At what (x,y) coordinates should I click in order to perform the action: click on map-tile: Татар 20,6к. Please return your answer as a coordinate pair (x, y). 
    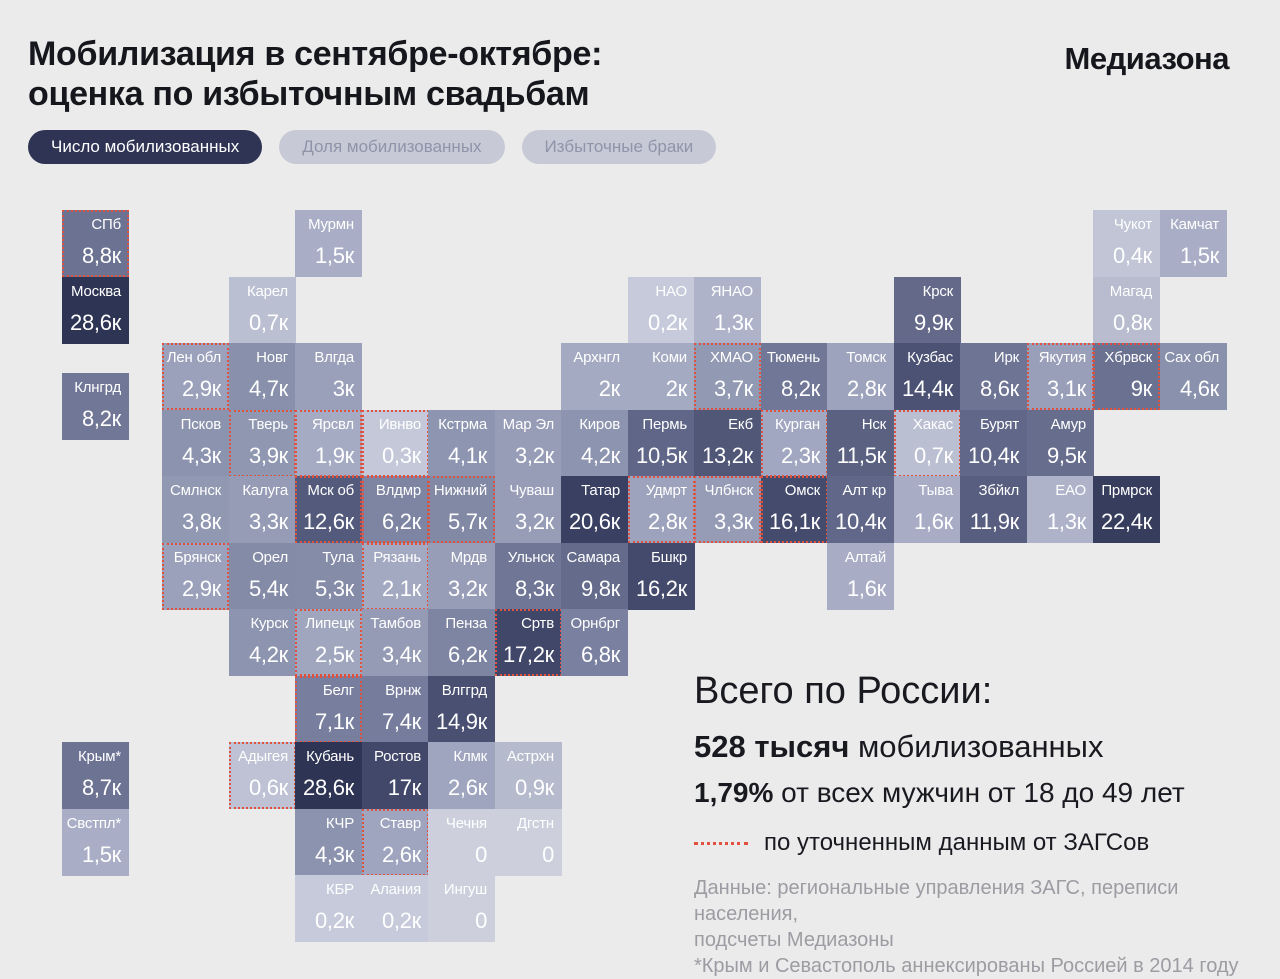
    Looking at the image, I should click on (594, 509).